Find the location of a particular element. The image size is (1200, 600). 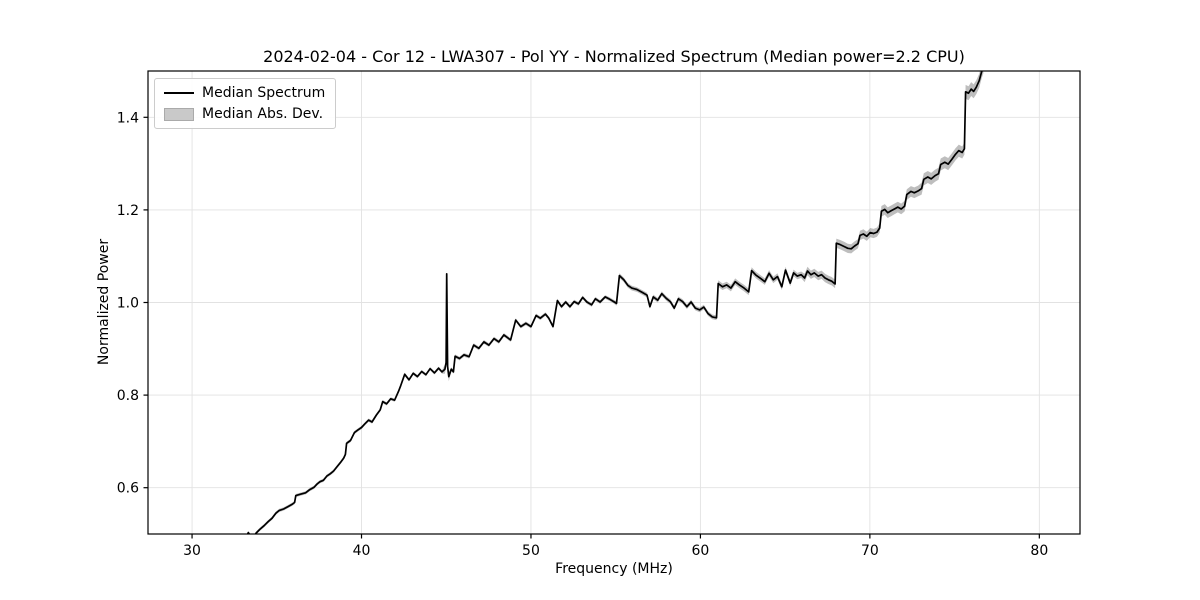

x-tick-label: 50 is located at coordinates (531, 551).